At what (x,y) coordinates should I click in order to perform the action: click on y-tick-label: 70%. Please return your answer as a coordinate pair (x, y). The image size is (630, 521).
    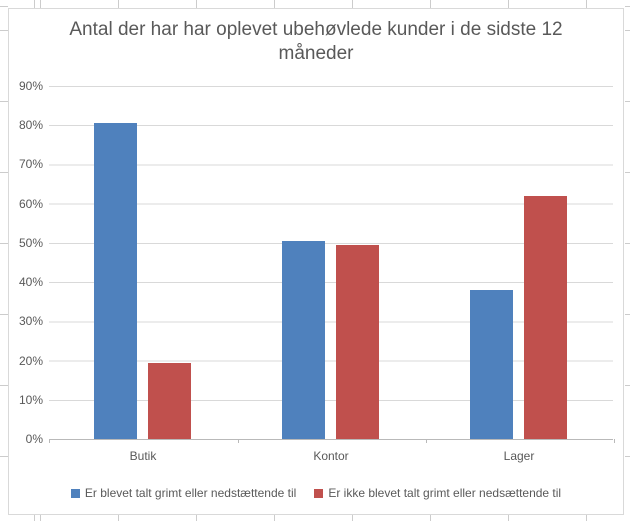
    Looking at the image, I should click on (30, 164).